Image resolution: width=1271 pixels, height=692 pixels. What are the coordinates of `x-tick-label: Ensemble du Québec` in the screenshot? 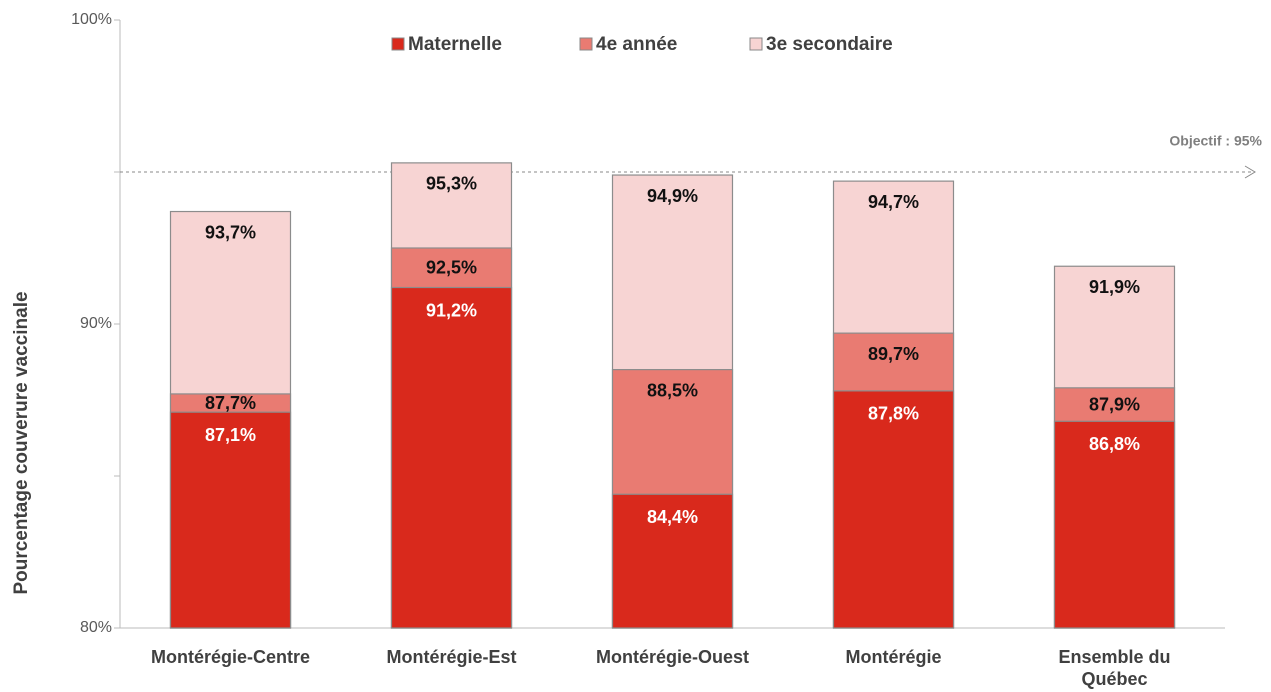 It's located at (1114, 668).